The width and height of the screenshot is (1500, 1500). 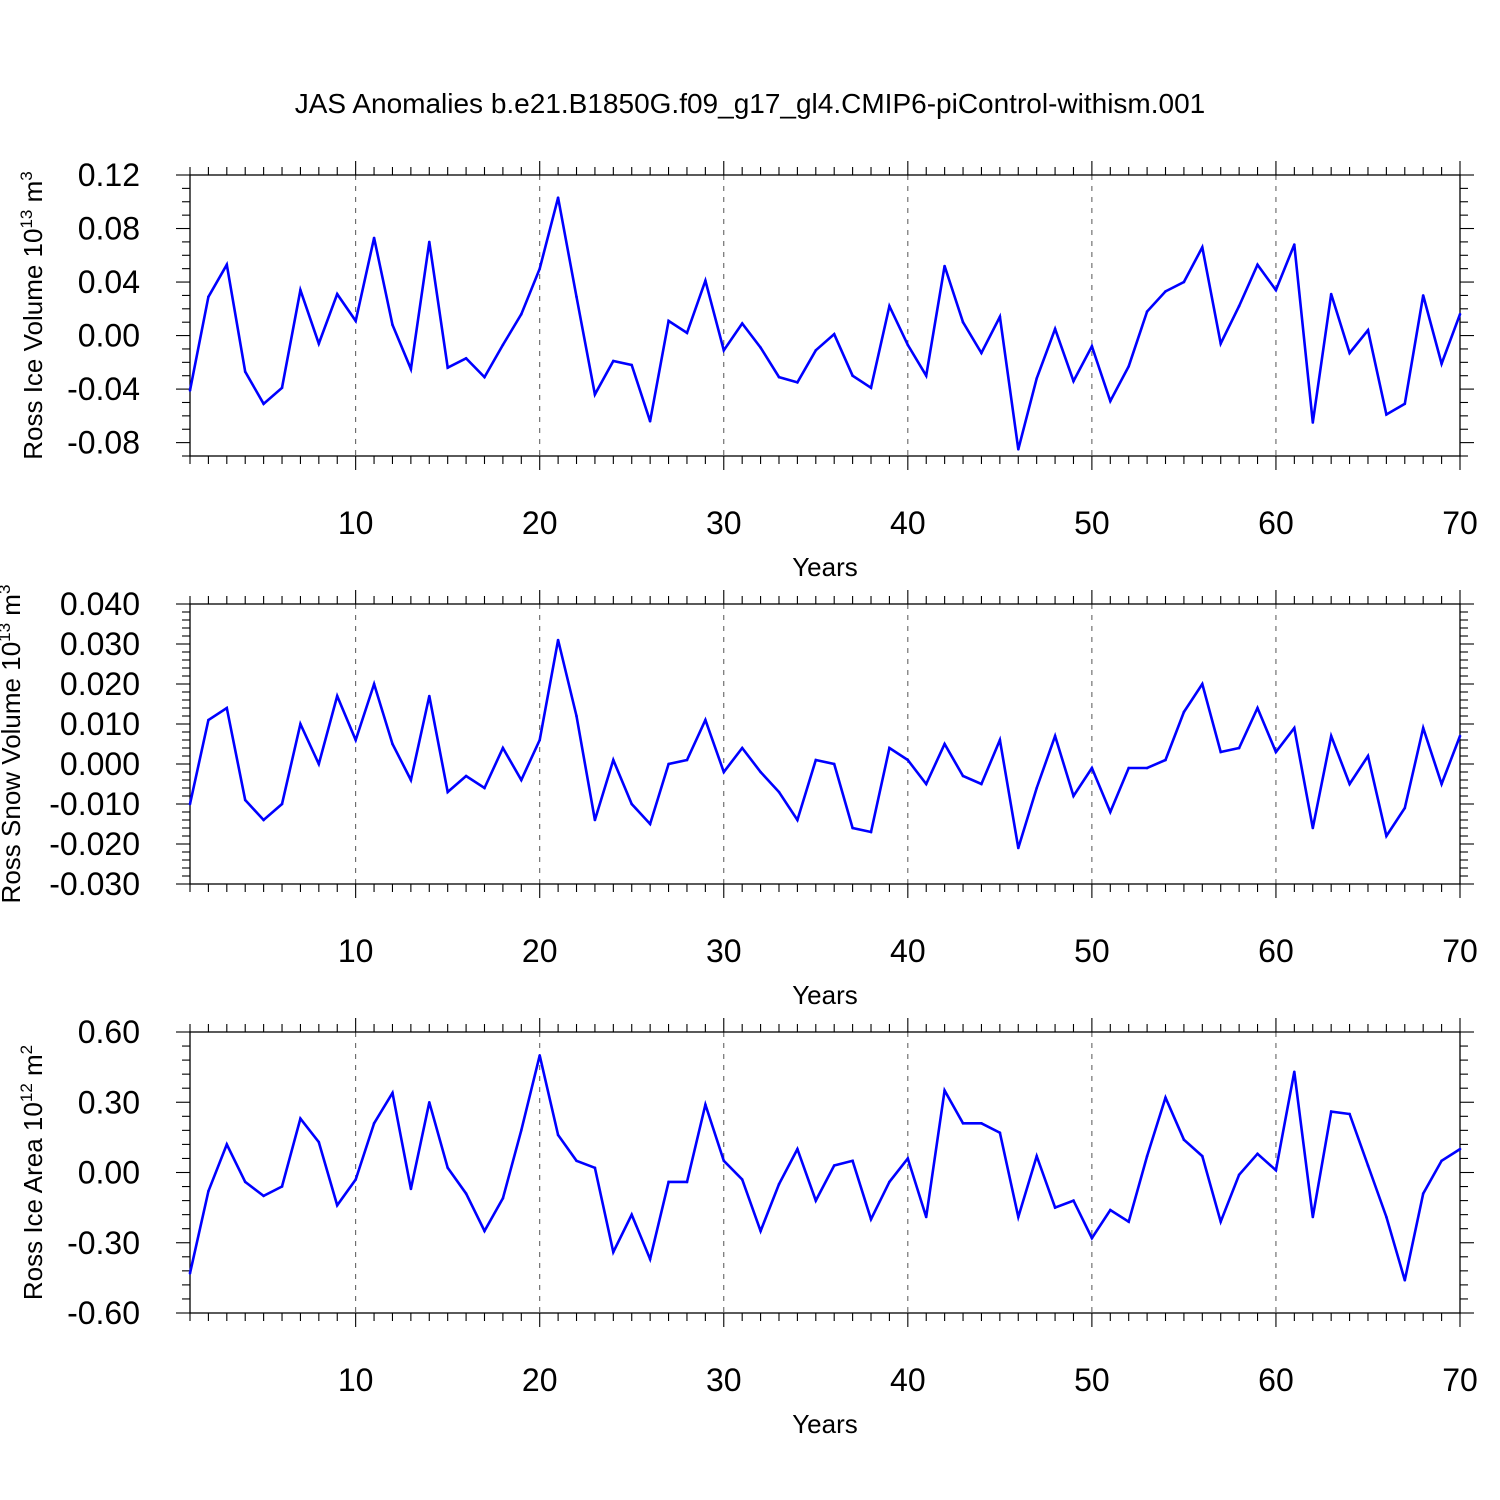 I want to click on y-axis-label-unit-exponent: 3, so click(x=26, y=175).